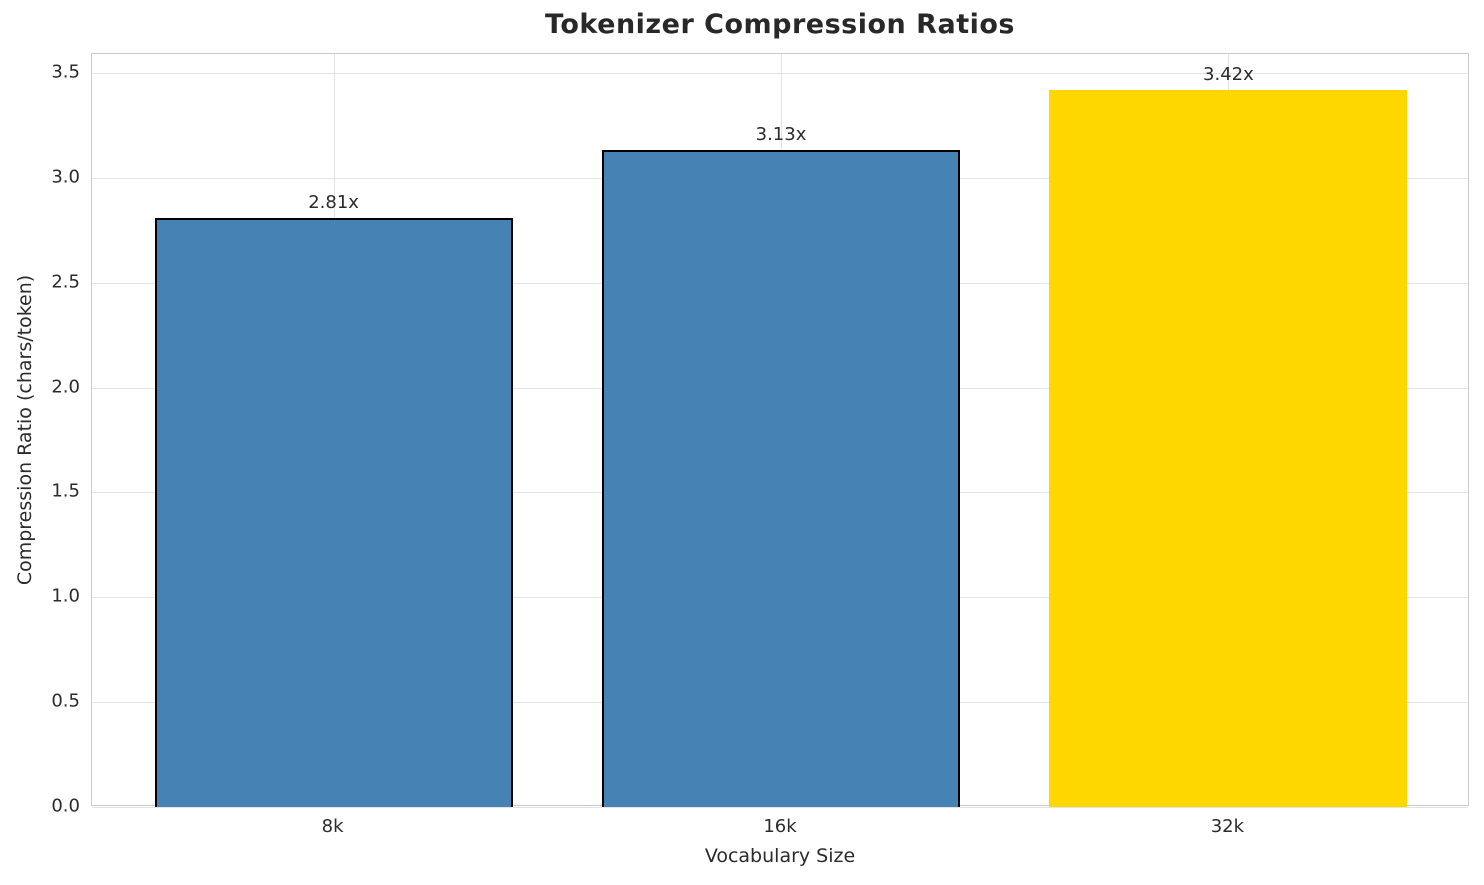 The height and width of the screenshot is (885, 1484). What do you see at coordinates (1227, 826) in the screenshot?
I see `x-tick-label-32k: 32k` at bounding box center [1227, 826].